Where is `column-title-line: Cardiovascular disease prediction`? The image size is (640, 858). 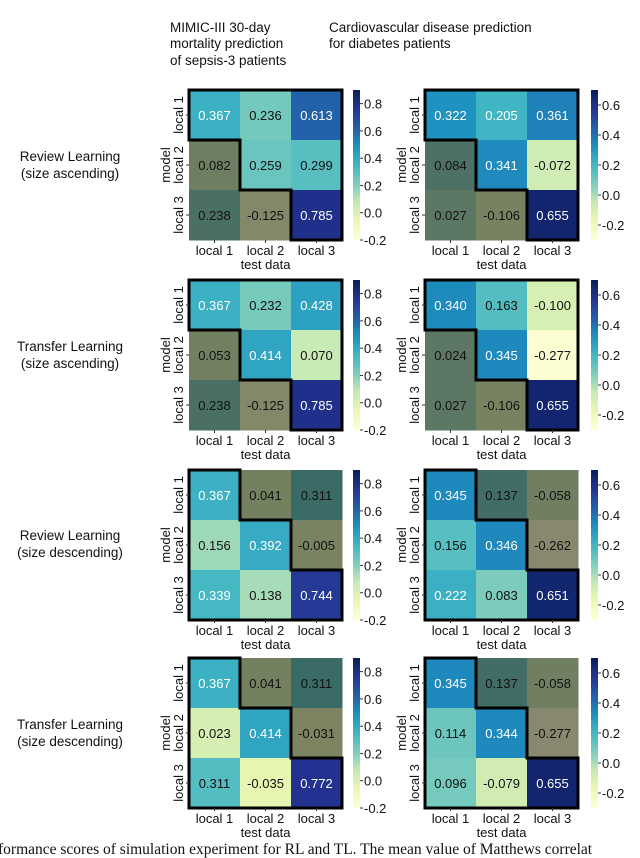 column-title-line: Cardiovascular disease prediction is located at coordinates (430, 27).